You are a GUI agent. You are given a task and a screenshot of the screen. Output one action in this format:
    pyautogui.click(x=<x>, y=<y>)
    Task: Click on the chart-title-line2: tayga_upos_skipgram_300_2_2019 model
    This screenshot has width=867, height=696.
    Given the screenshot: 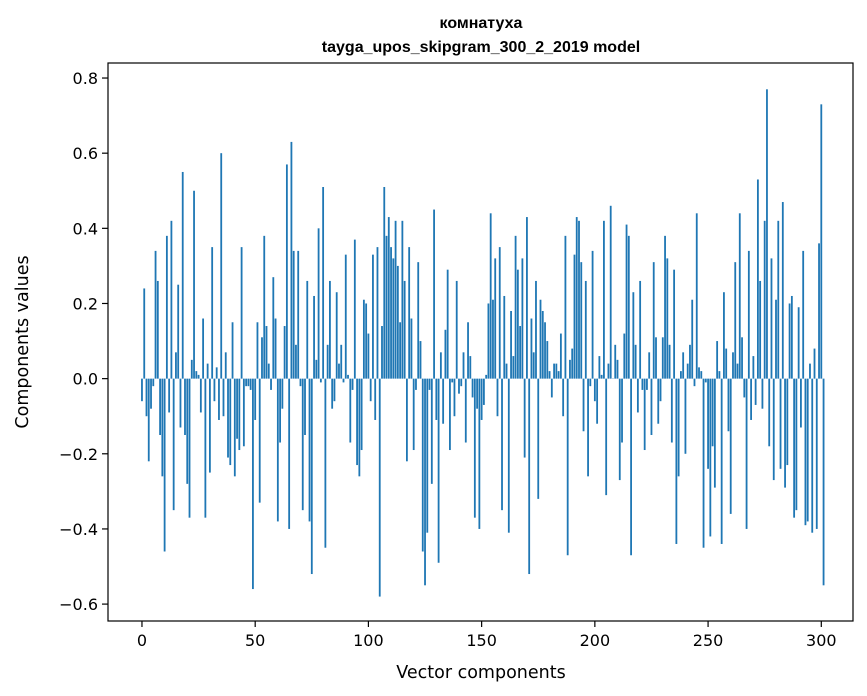 What is the action you would take?
    pyautogui.click(x=481, y=47)
    